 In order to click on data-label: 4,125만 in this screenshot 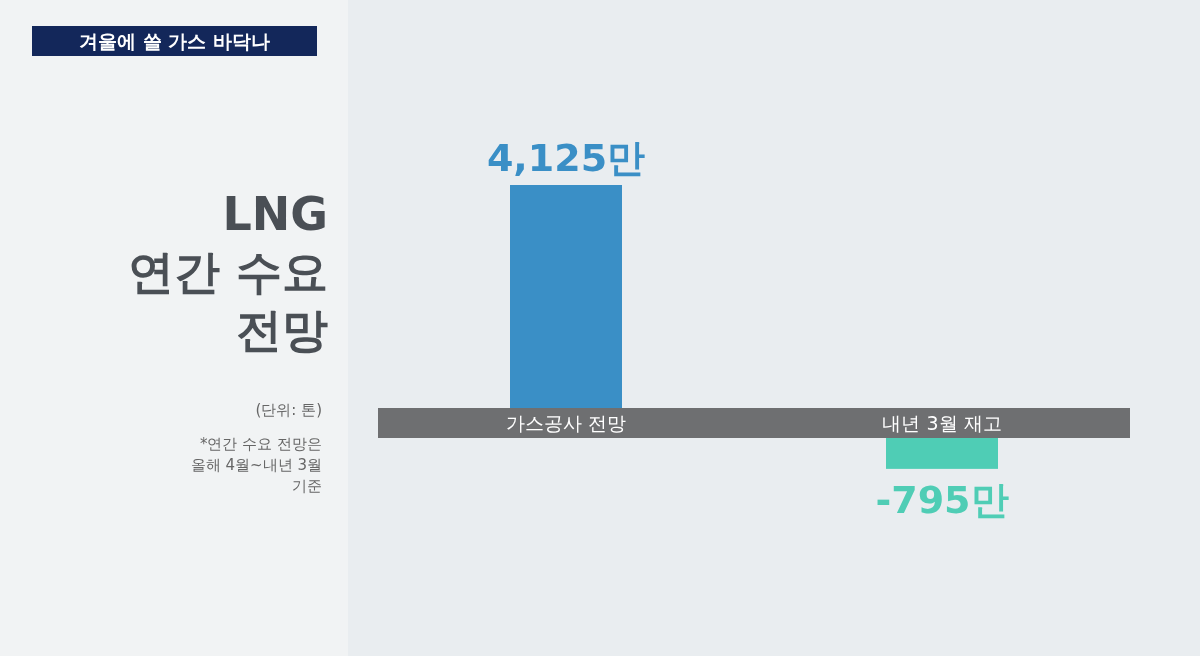, I will do `click(566, 158)`.